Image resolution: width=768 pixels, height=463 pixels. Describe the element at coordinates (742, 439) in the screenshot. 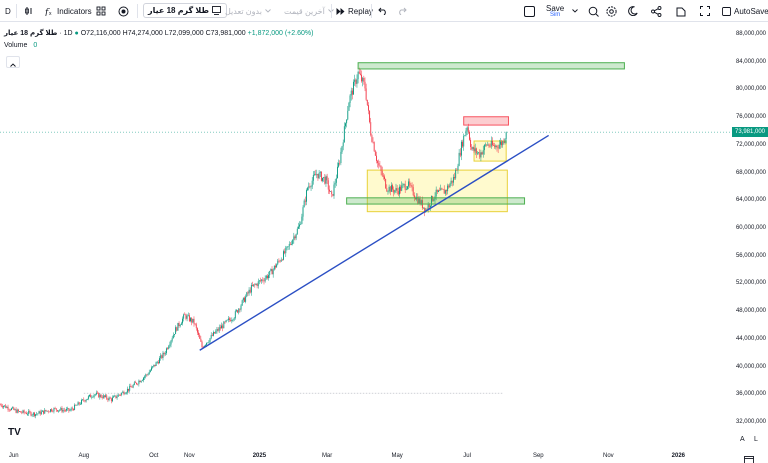

I see `auto-scale-button: A` at that location.